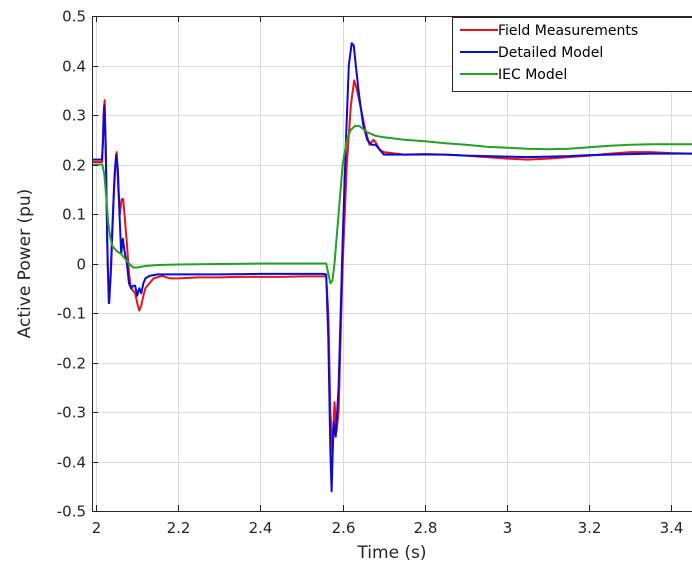  I want to click on x-tick-label: 3.2, so click(590, 528).